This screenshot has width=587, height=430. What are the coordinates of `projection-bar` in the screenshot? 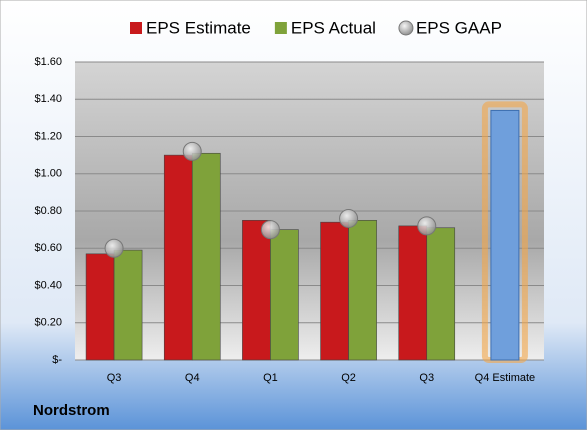 It's located at (505, 235).